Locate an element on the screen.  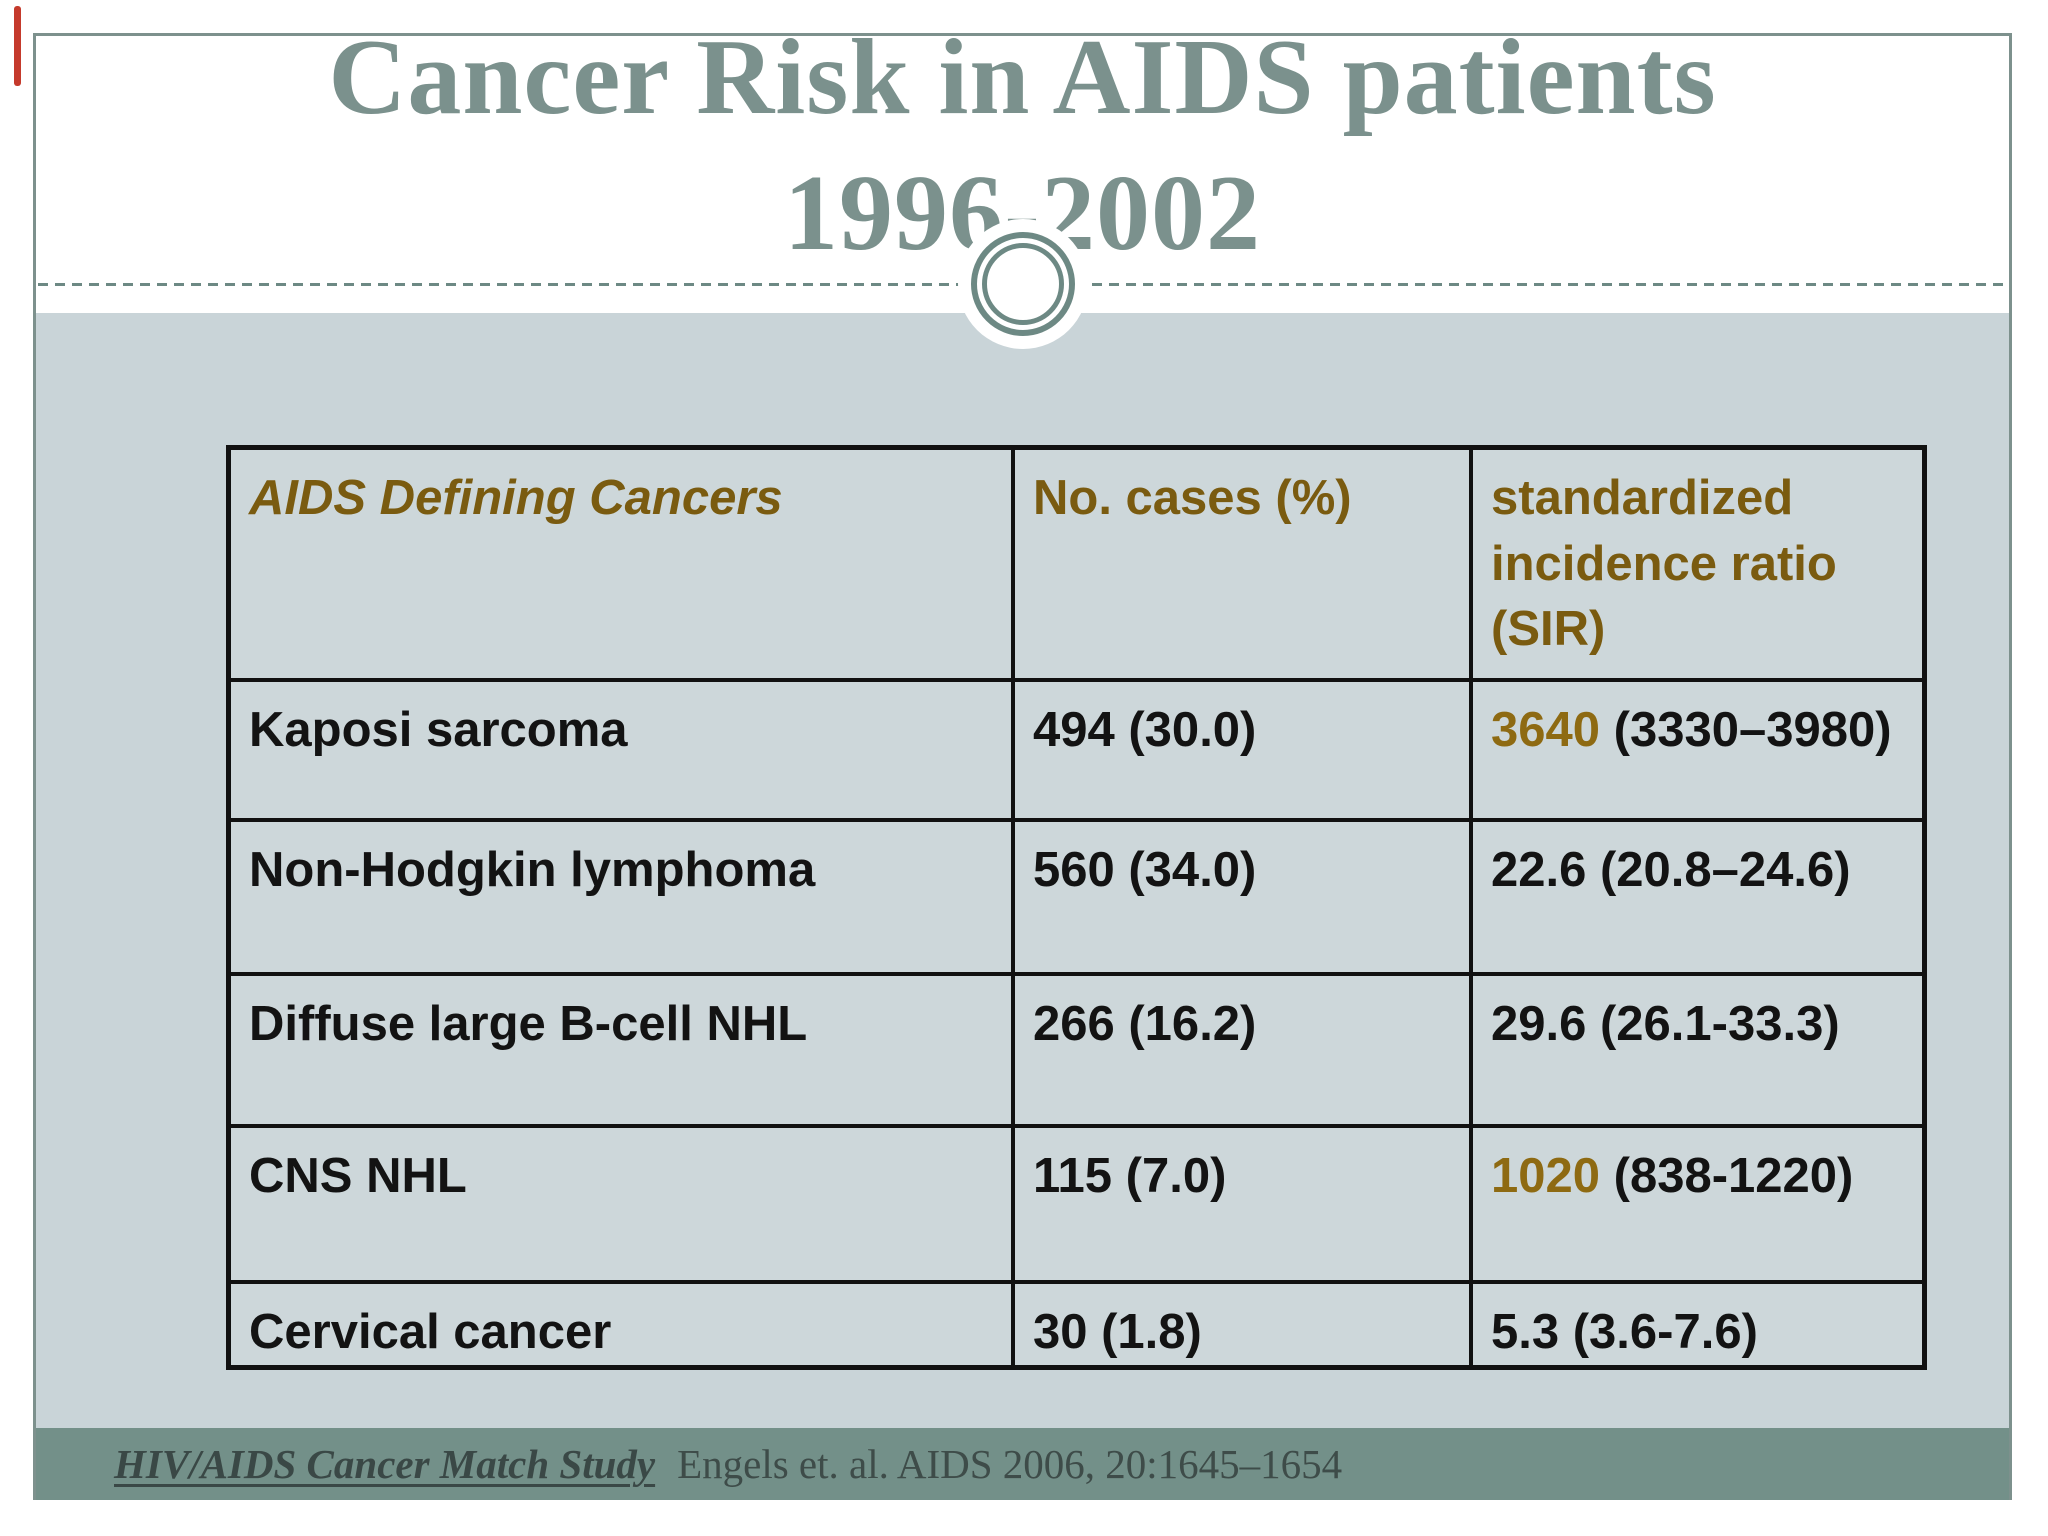
cell-cases: 494 (30.0) is located at coordinates (1242, 749).